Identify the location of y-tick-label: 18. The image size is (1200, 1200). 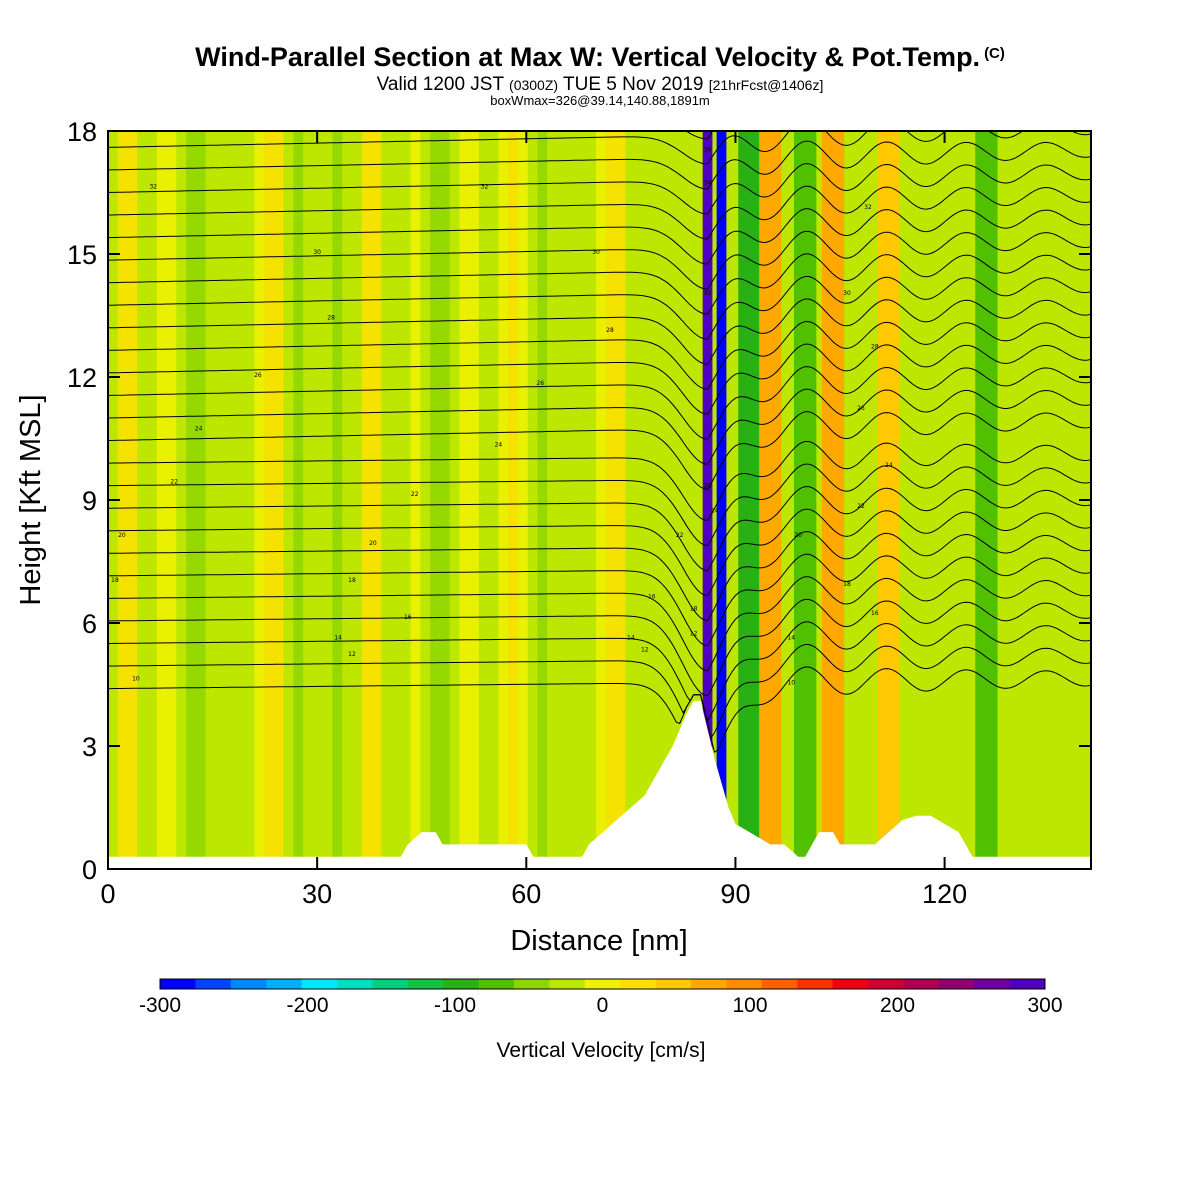
(82, 132).